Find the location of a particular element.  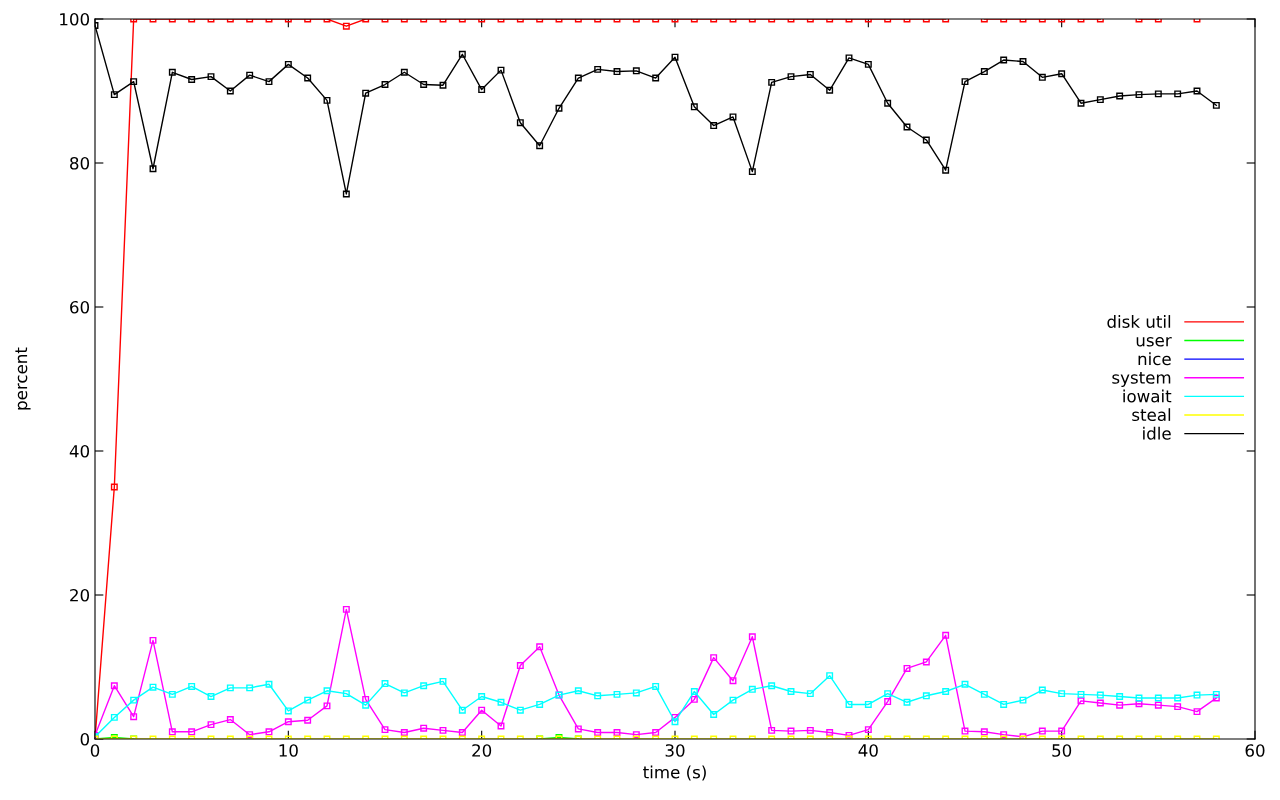

y-tick-label: 100 is located at coordinates (75, 19).